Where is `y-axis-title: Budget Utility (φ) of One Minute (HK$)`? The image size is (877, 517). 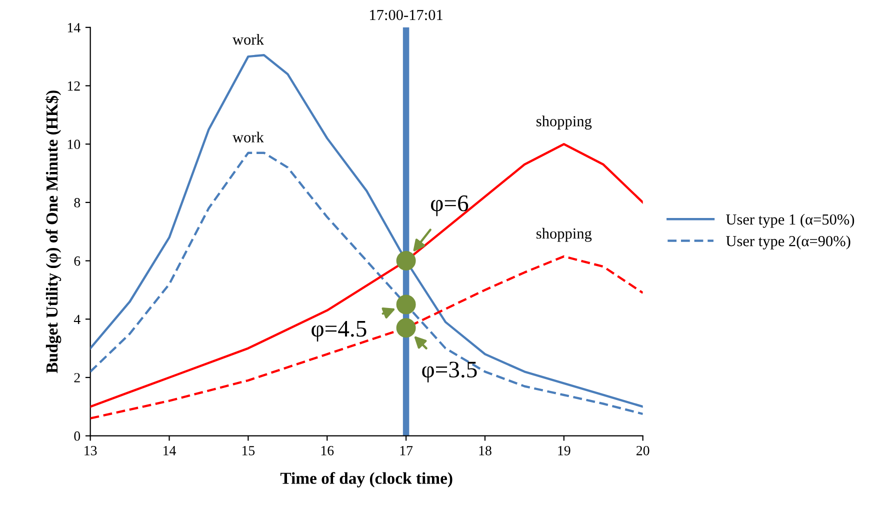
y-axis-title: Budget Utility (φ) of One Minute (HK$) is located at coordinates (53, 232).